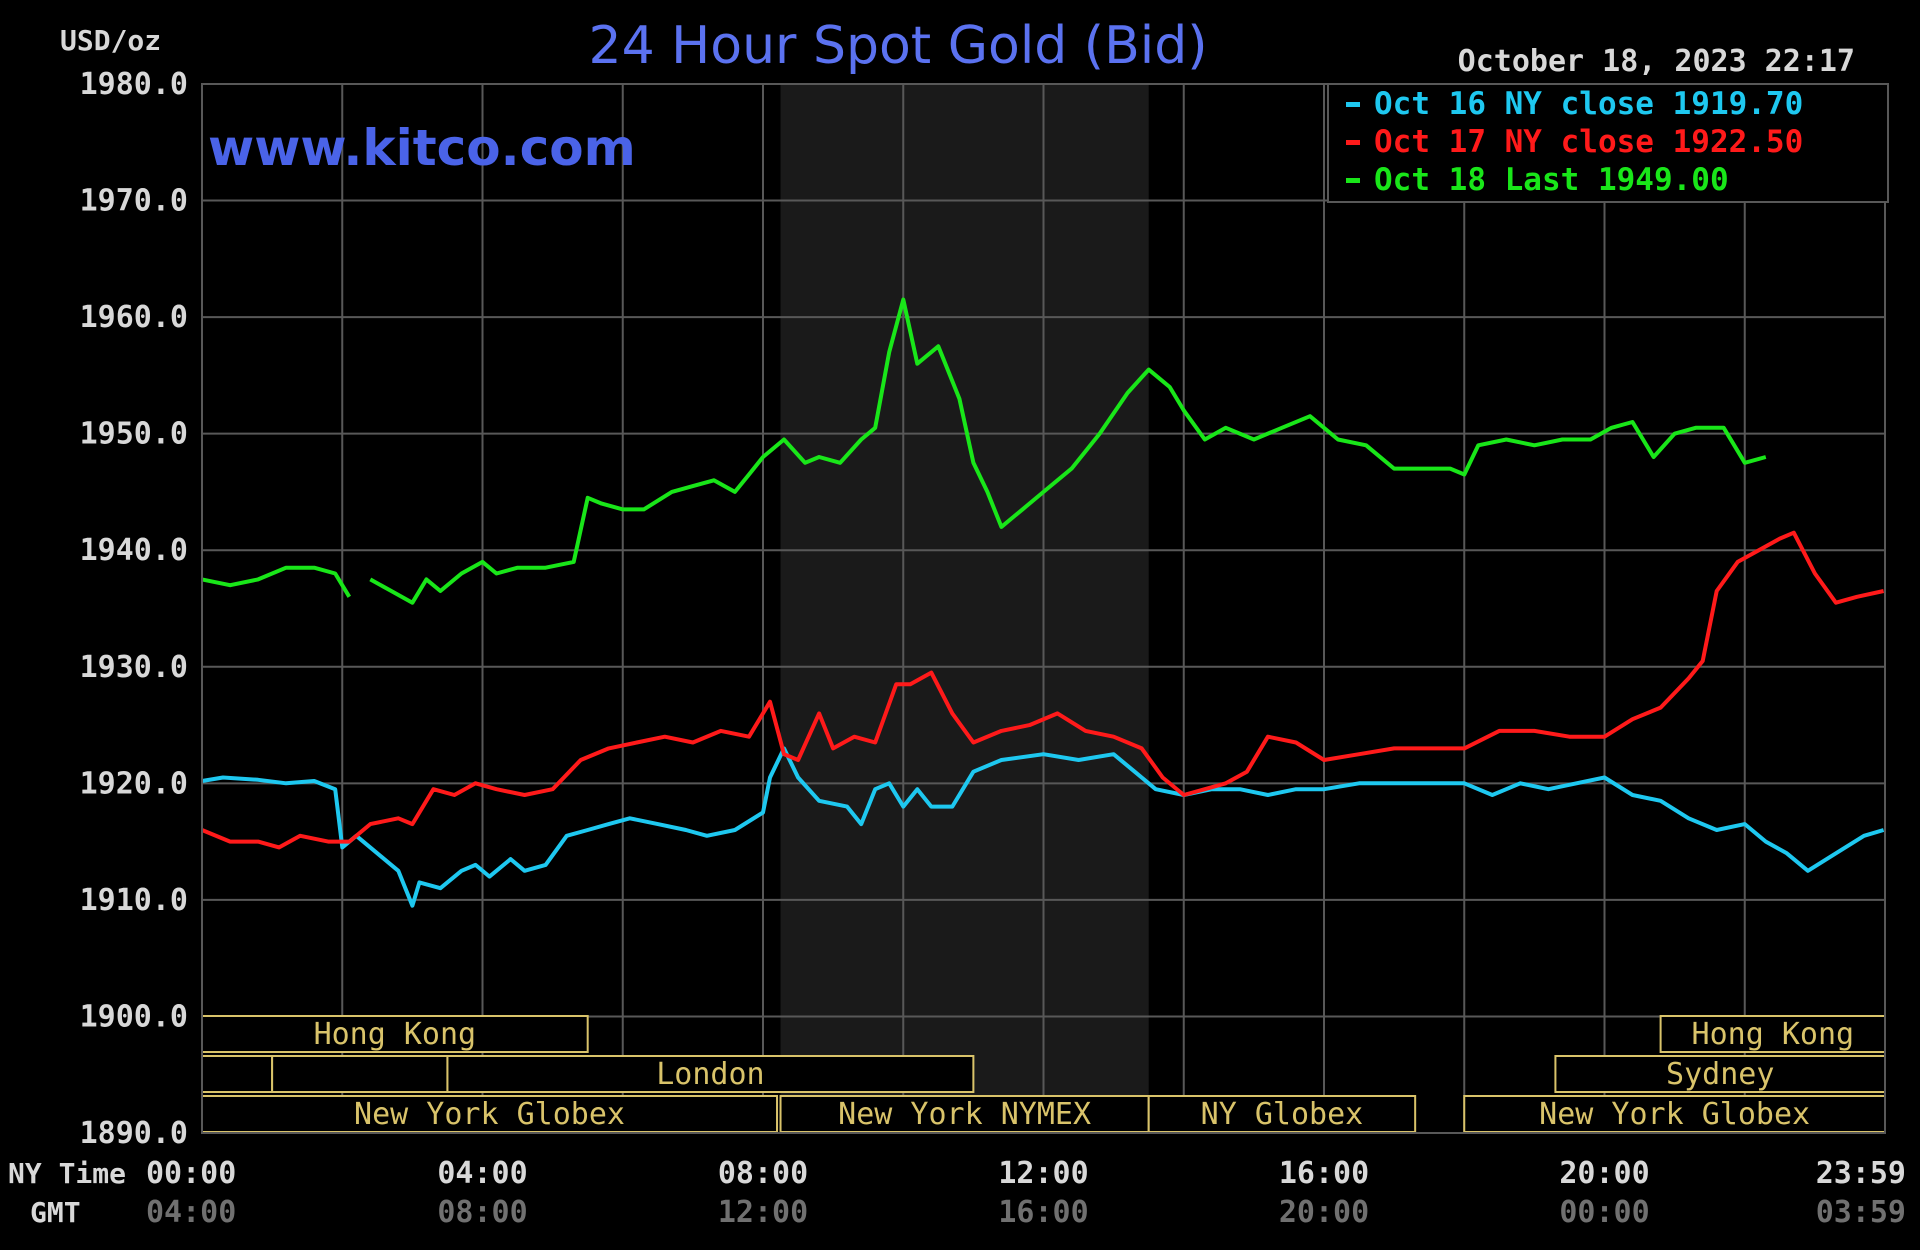 Image resolution: width=1920 pixels, height=1250 pixels. I want to click on x-tick-label-gmt: 20:00, so click(1324, 1212).